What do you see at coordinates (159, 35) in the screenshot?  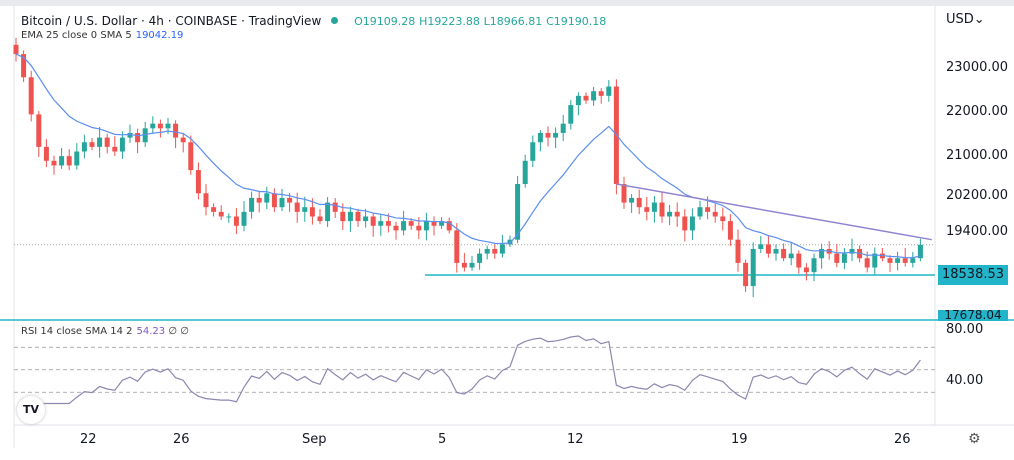 I see `ema-value: 19042.19` at bounding box center [159, 35].